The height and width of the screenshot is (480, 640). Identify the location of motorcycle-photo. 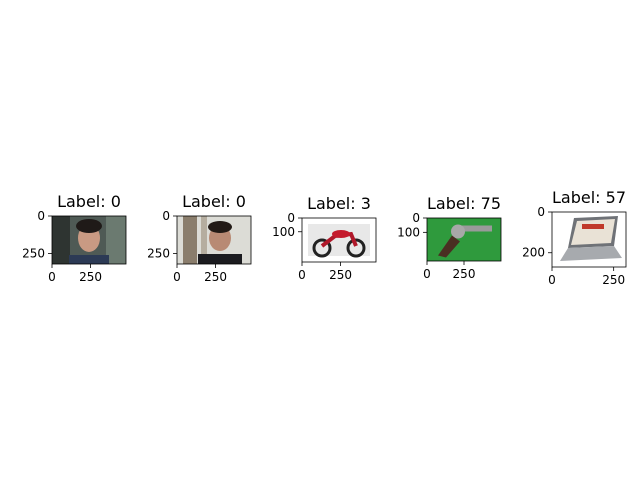
(339, 240).